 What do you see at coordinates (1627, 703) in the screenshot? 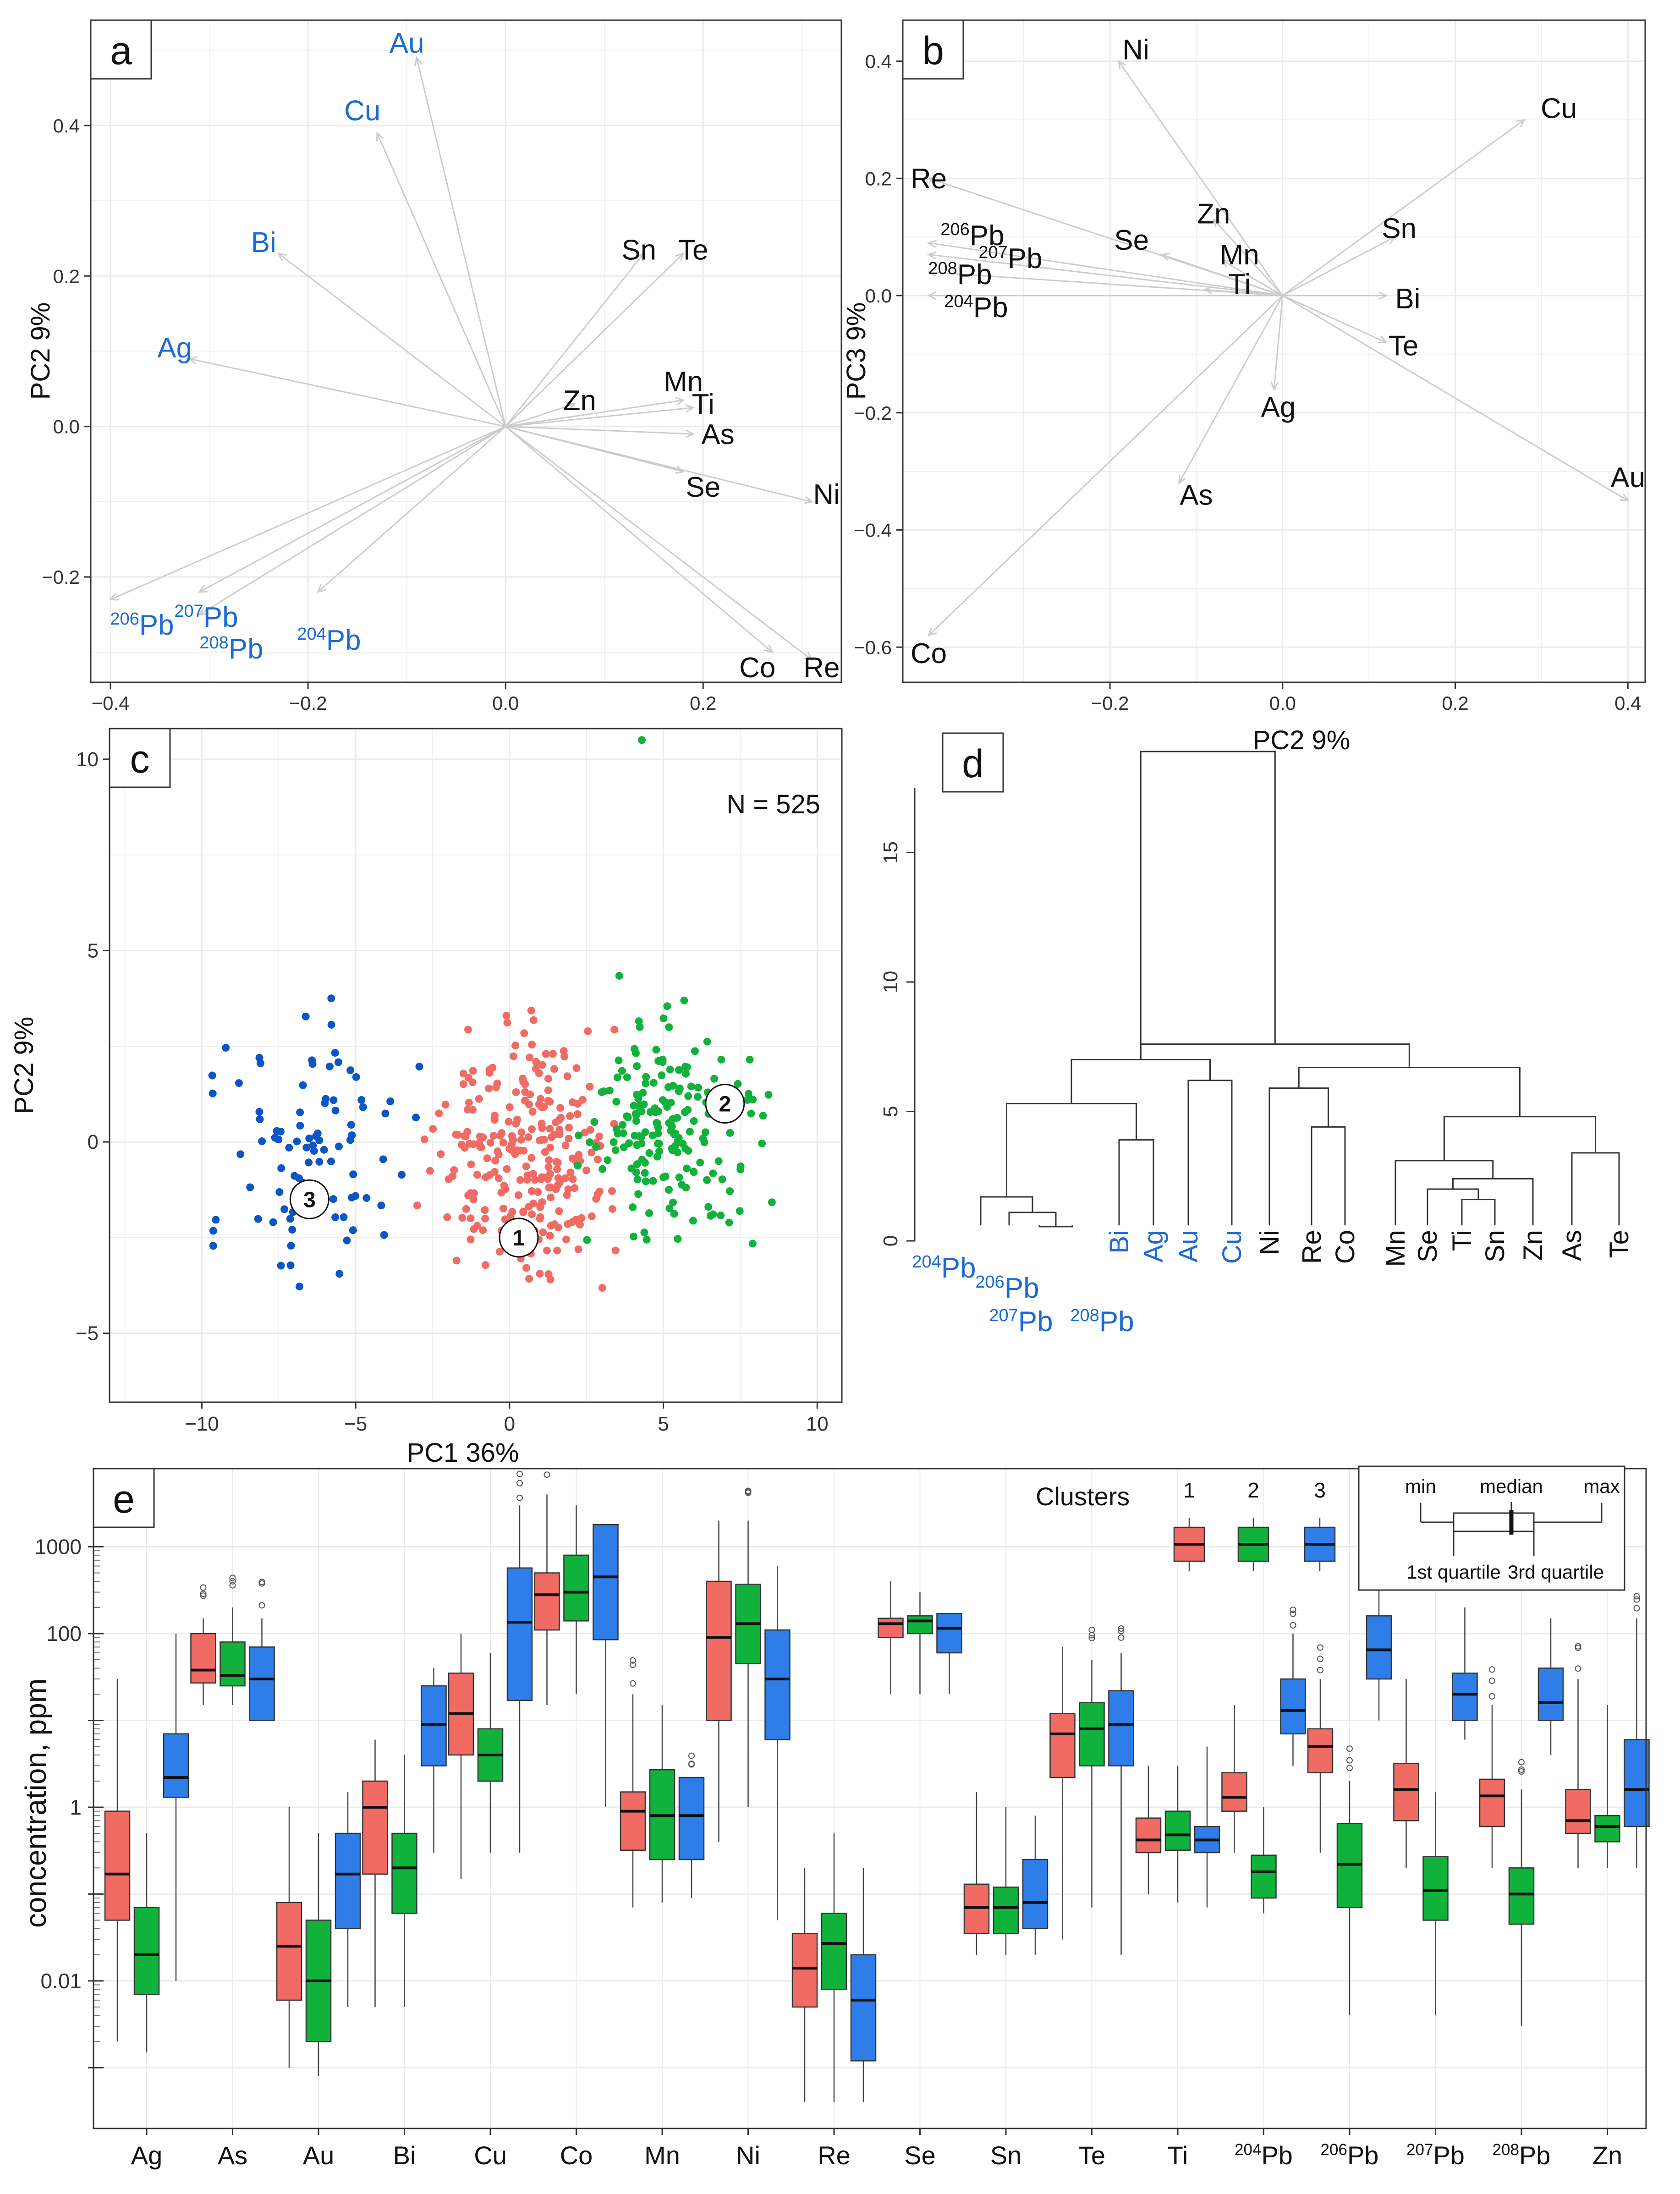
I see `x-tick-label: 0.4` at bounding box center [1627, 703].